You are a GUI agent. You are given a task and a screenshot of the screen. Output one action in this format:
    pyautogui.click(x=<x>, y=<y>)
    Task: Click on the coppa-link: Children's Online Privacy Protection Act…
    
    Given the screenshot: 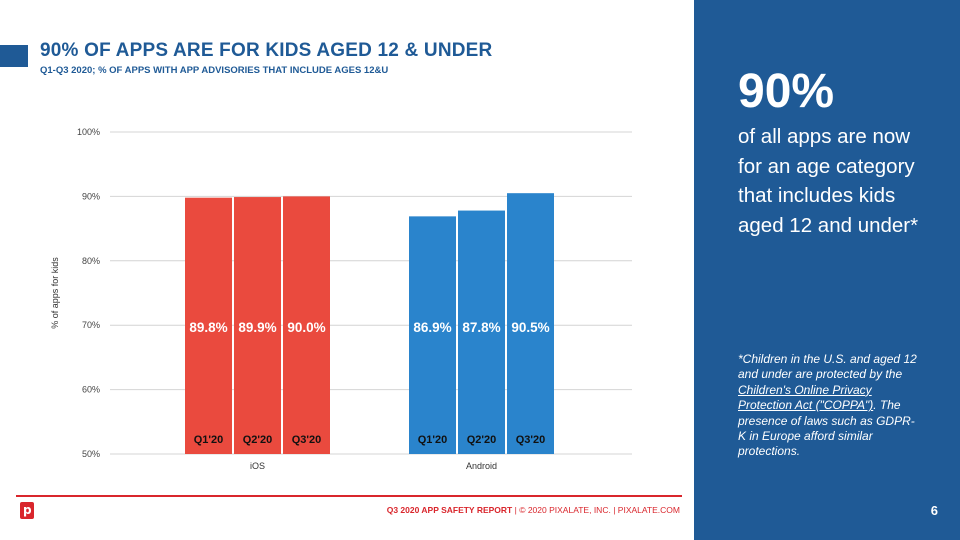 What is the action you would take?
    pyautogui.click(x=806, y=397)
    